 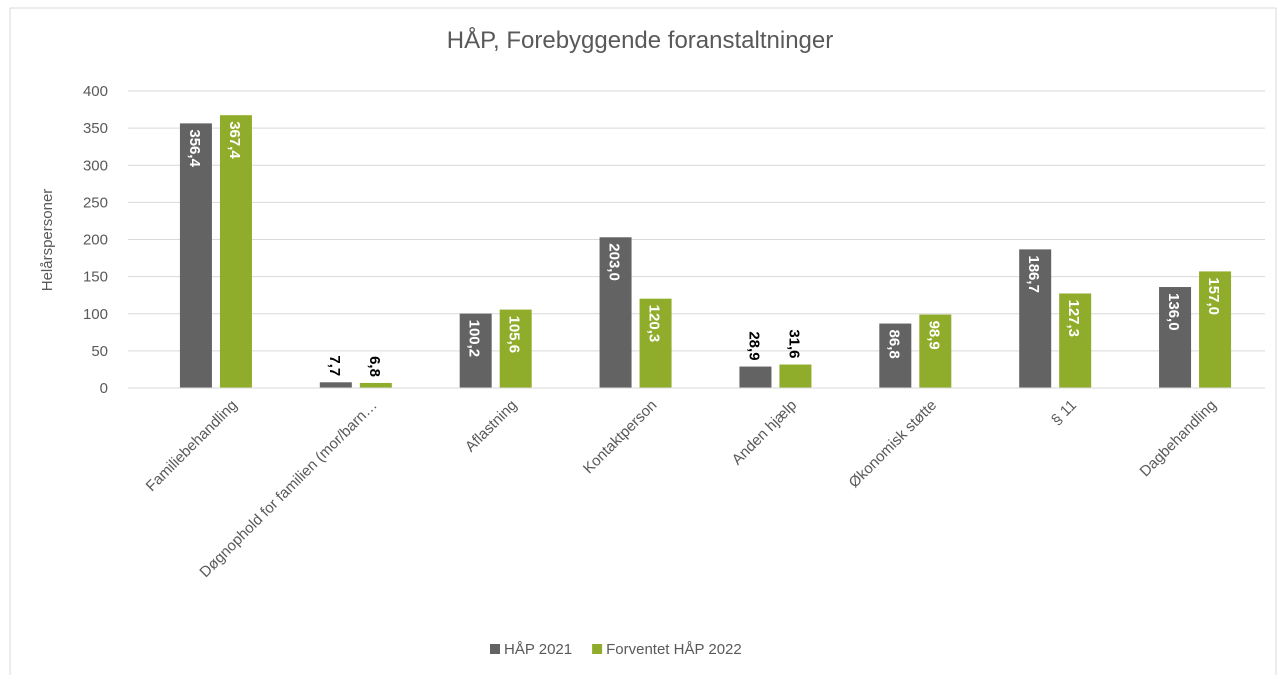 What do you see at coordinates (194, 148) in the screenshot?
I see `value-label: 356,4` at bounding box center [194, 148].